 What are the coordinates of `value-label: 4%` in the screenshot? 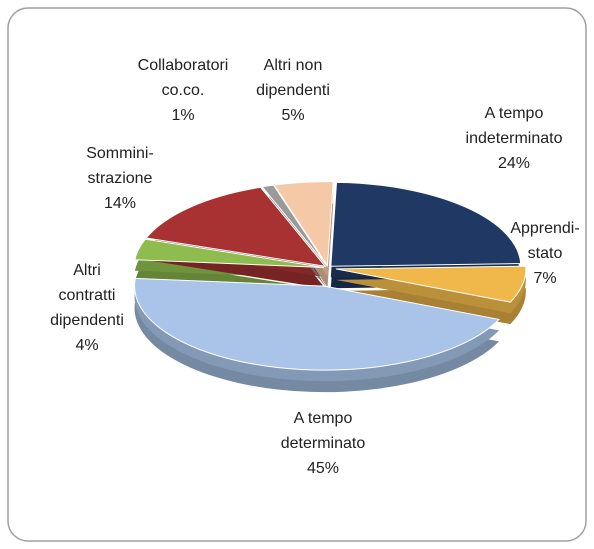 It's located at (86, 345).